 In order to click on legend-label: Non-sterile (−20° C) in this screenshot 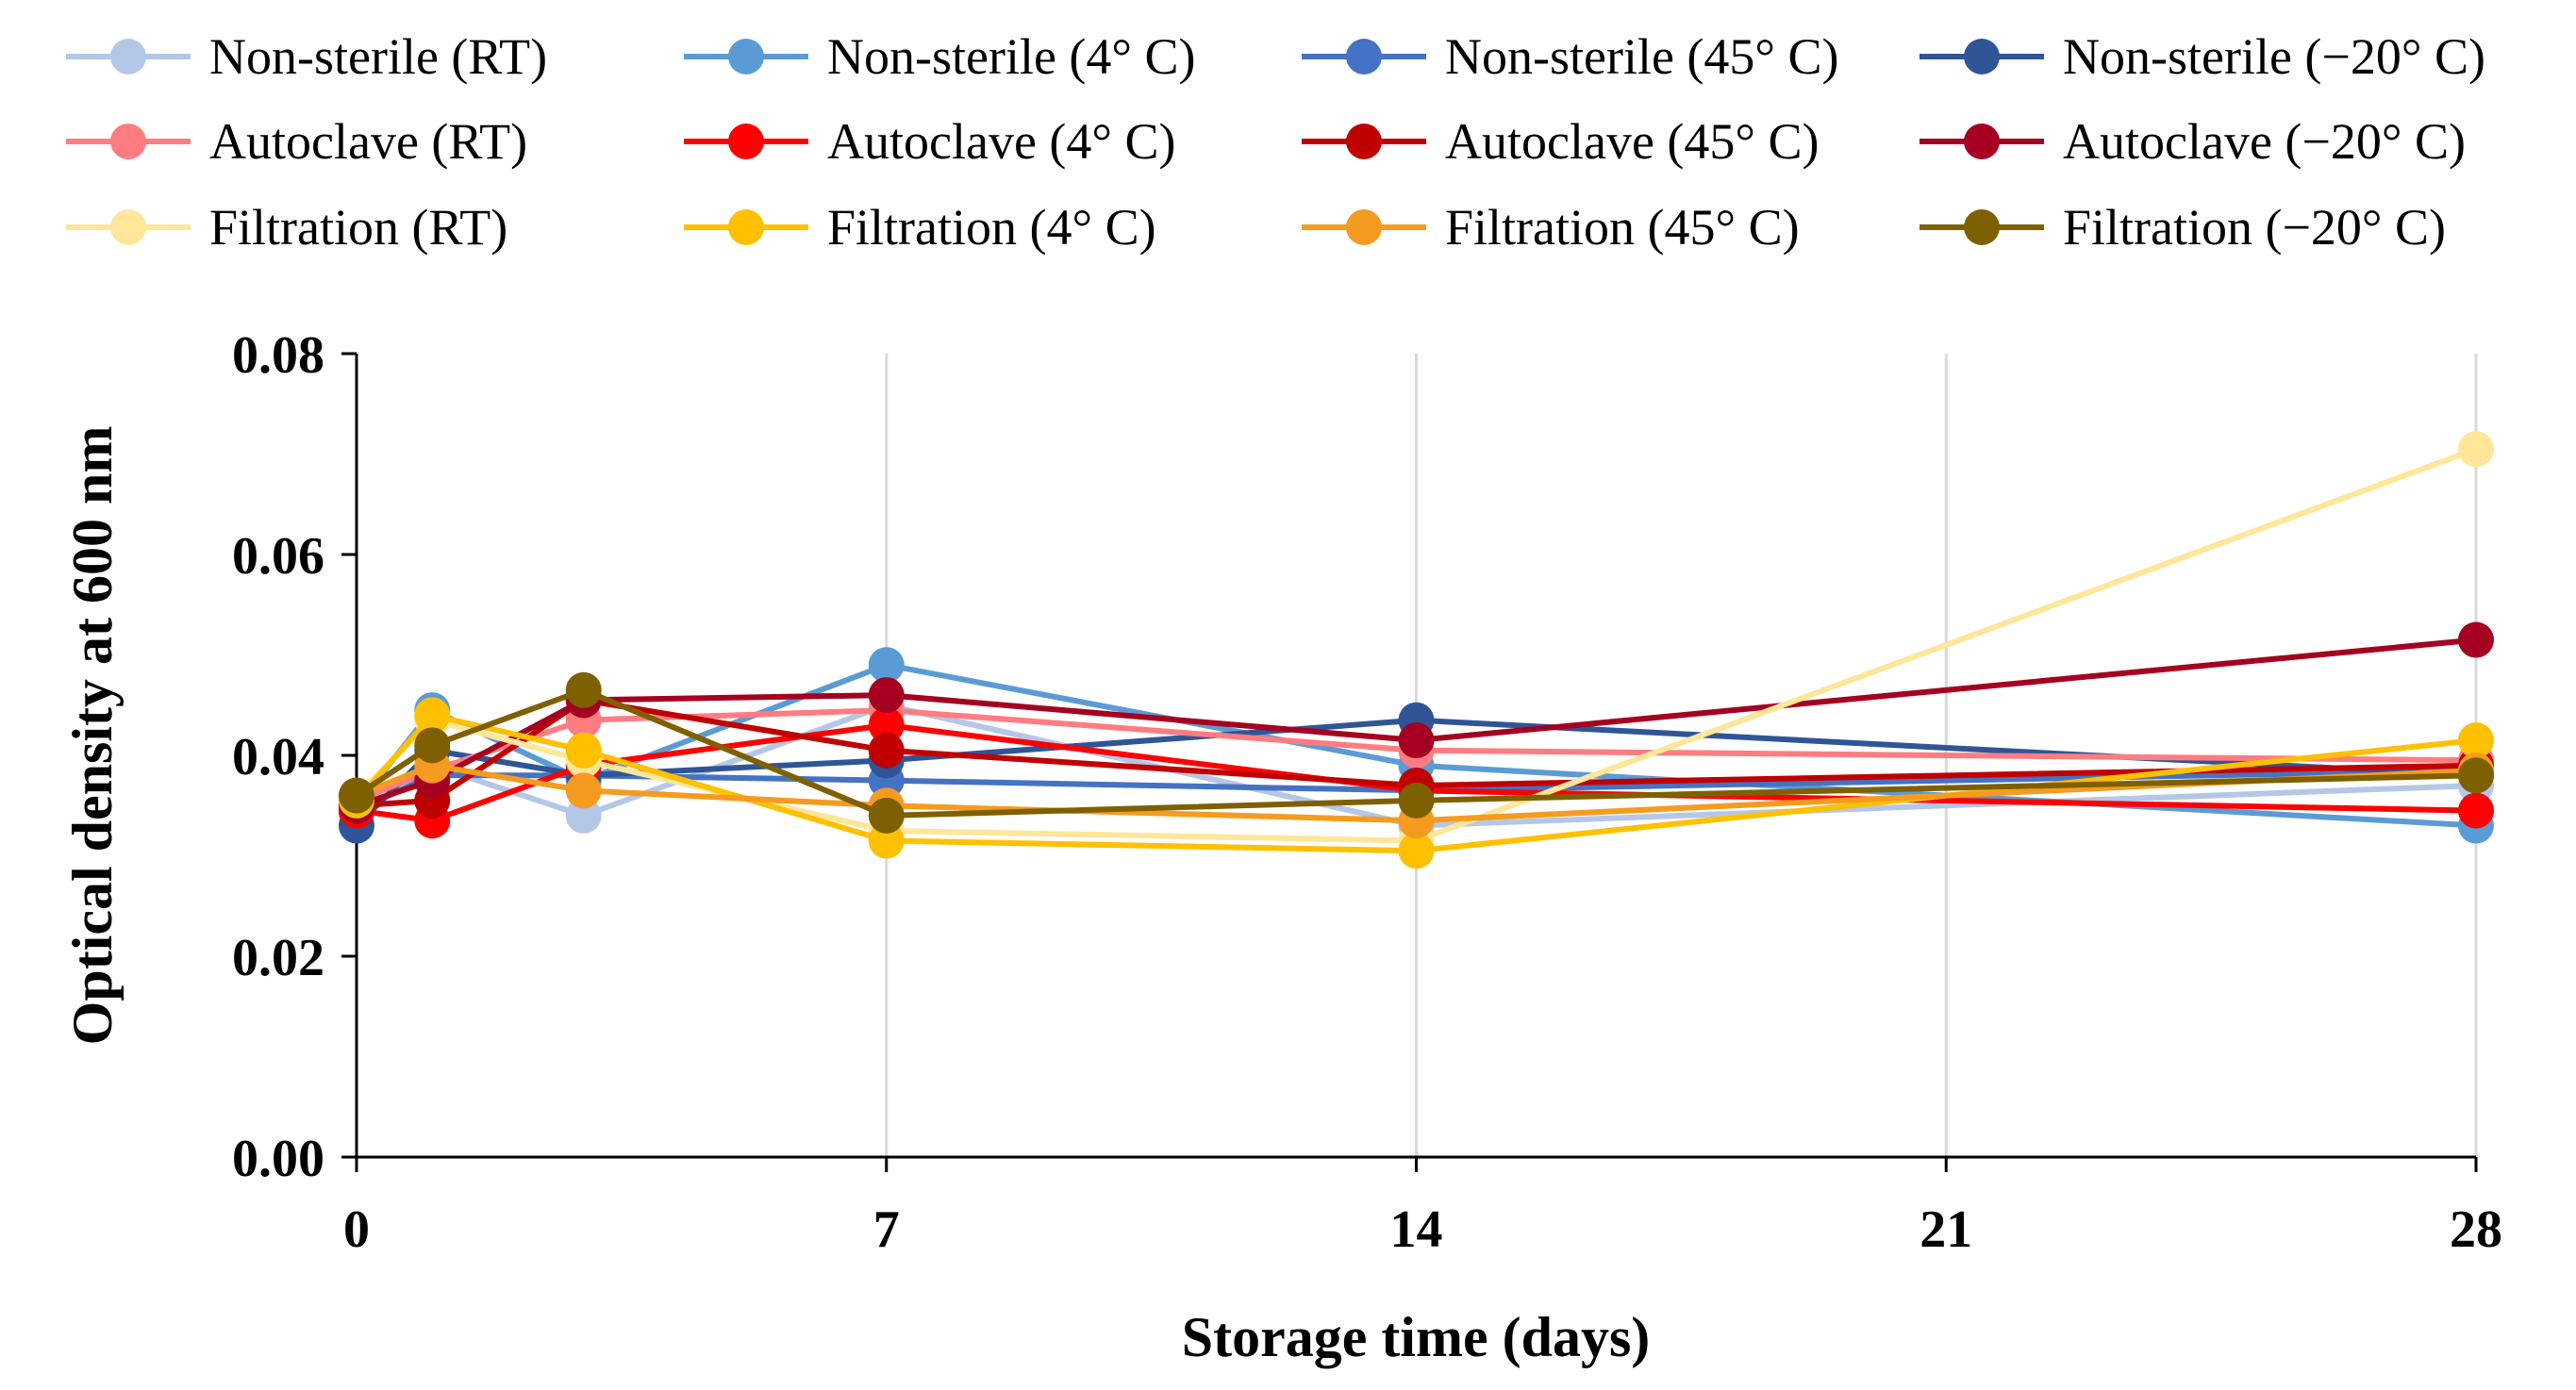, I will do `click(2274, 56)`.